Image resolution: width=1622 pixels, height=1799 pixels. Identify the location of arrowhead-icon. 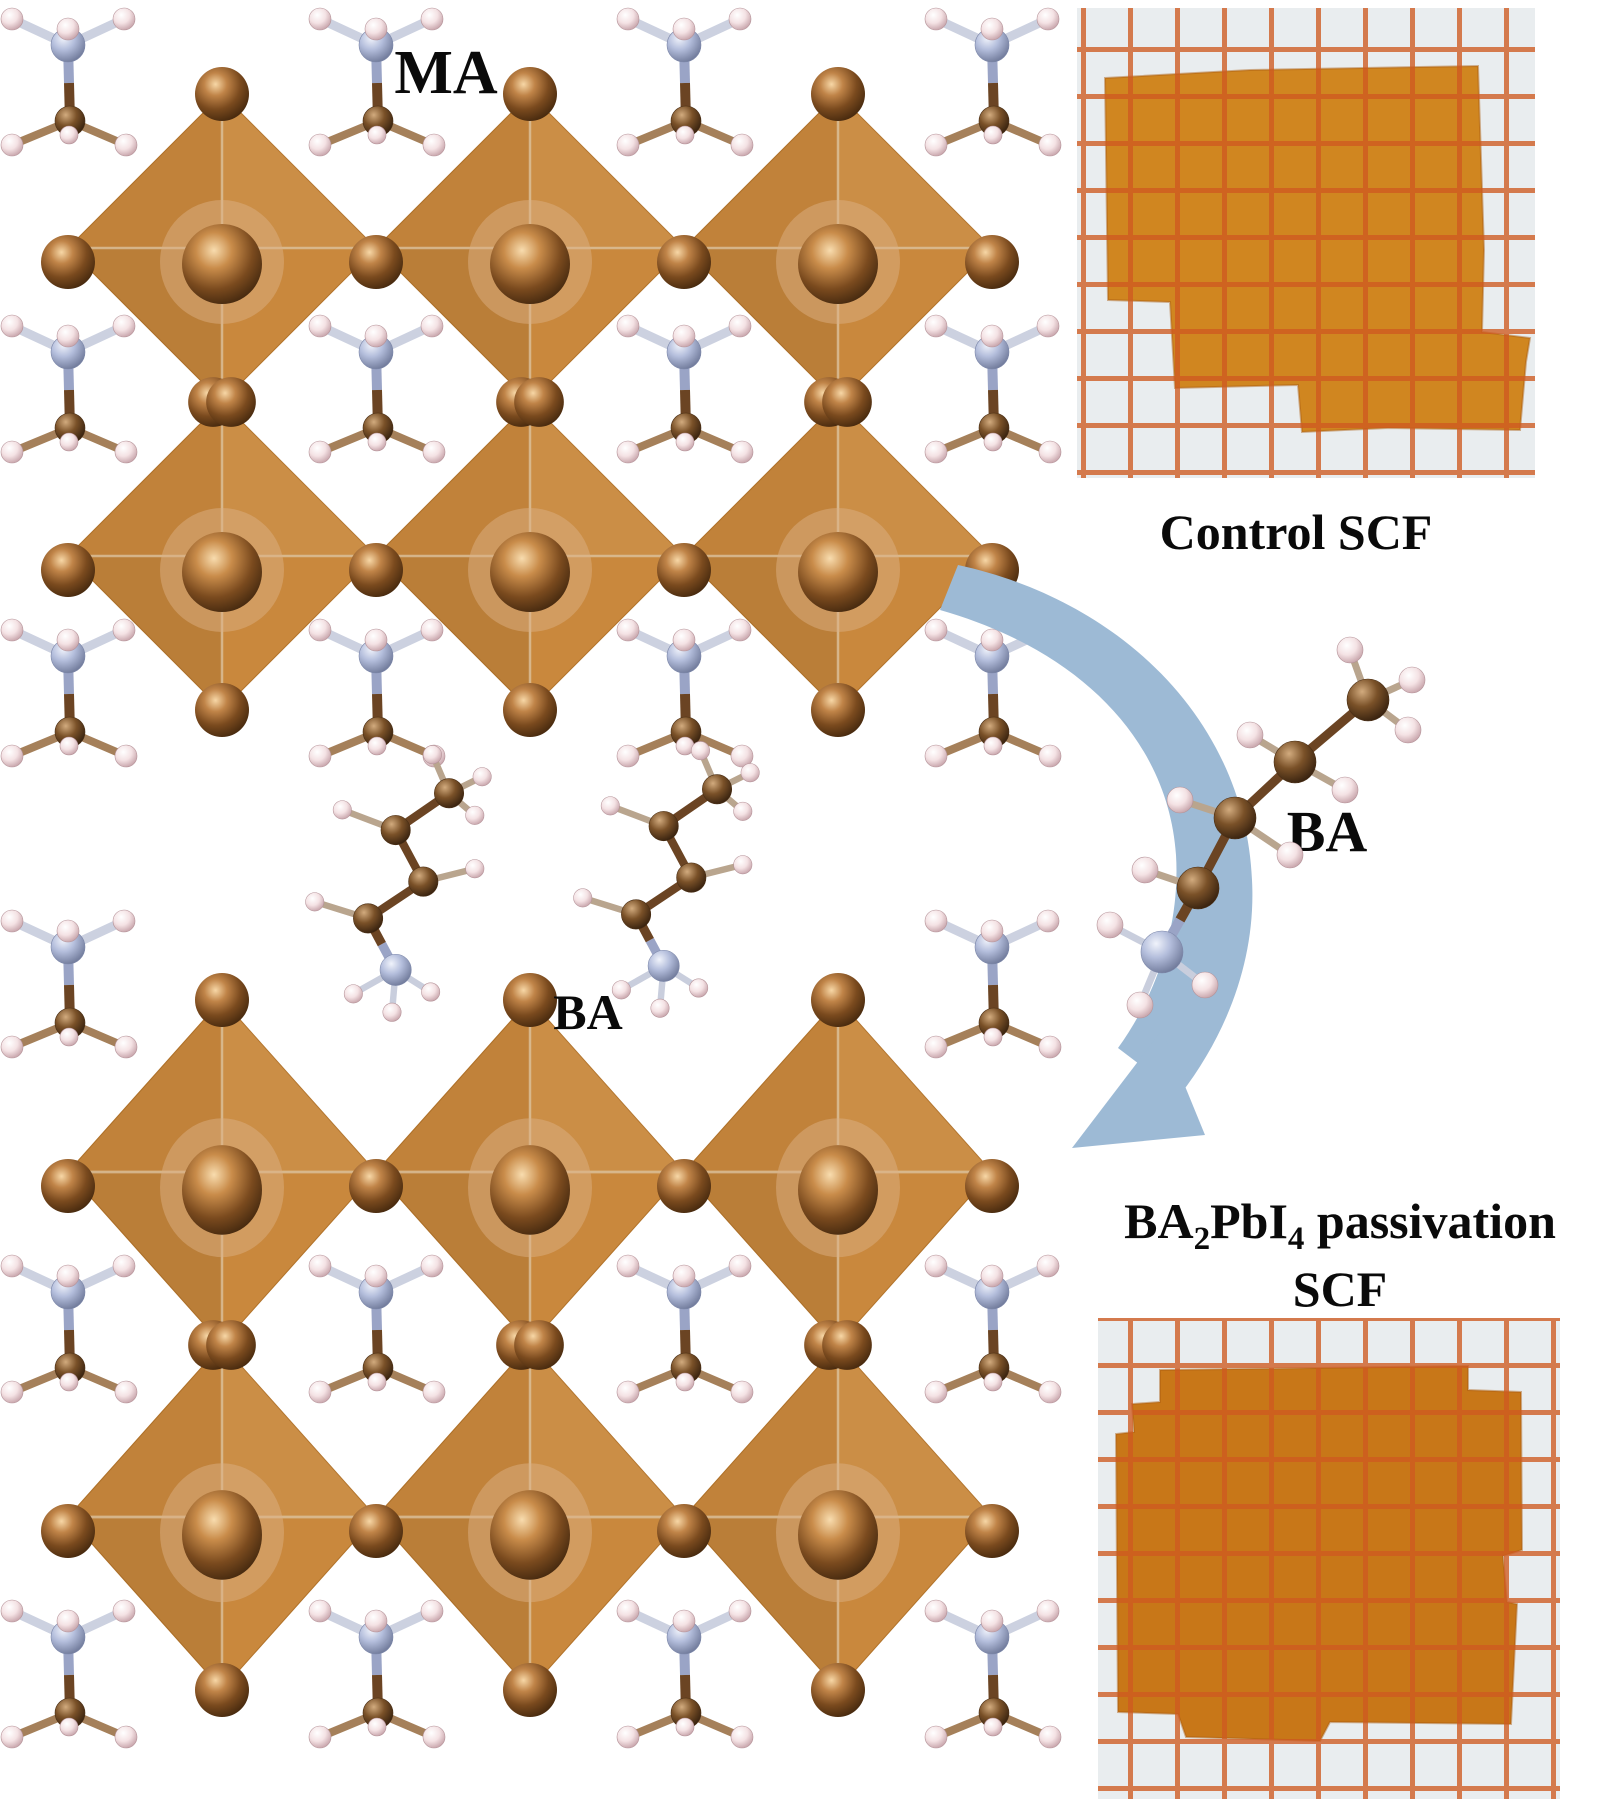
(1138, 1089).